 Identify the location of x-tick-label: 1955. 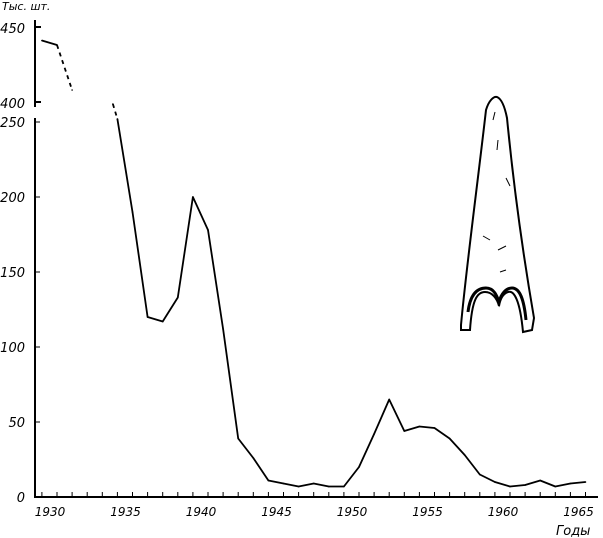
(427, 512).